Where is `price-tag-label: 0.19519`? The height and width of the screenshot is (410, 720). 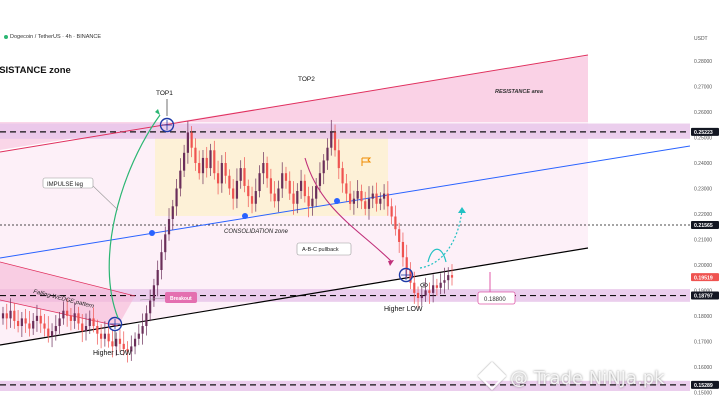 price-tag-label: 0.19519 is located at coordinates (703, 278).